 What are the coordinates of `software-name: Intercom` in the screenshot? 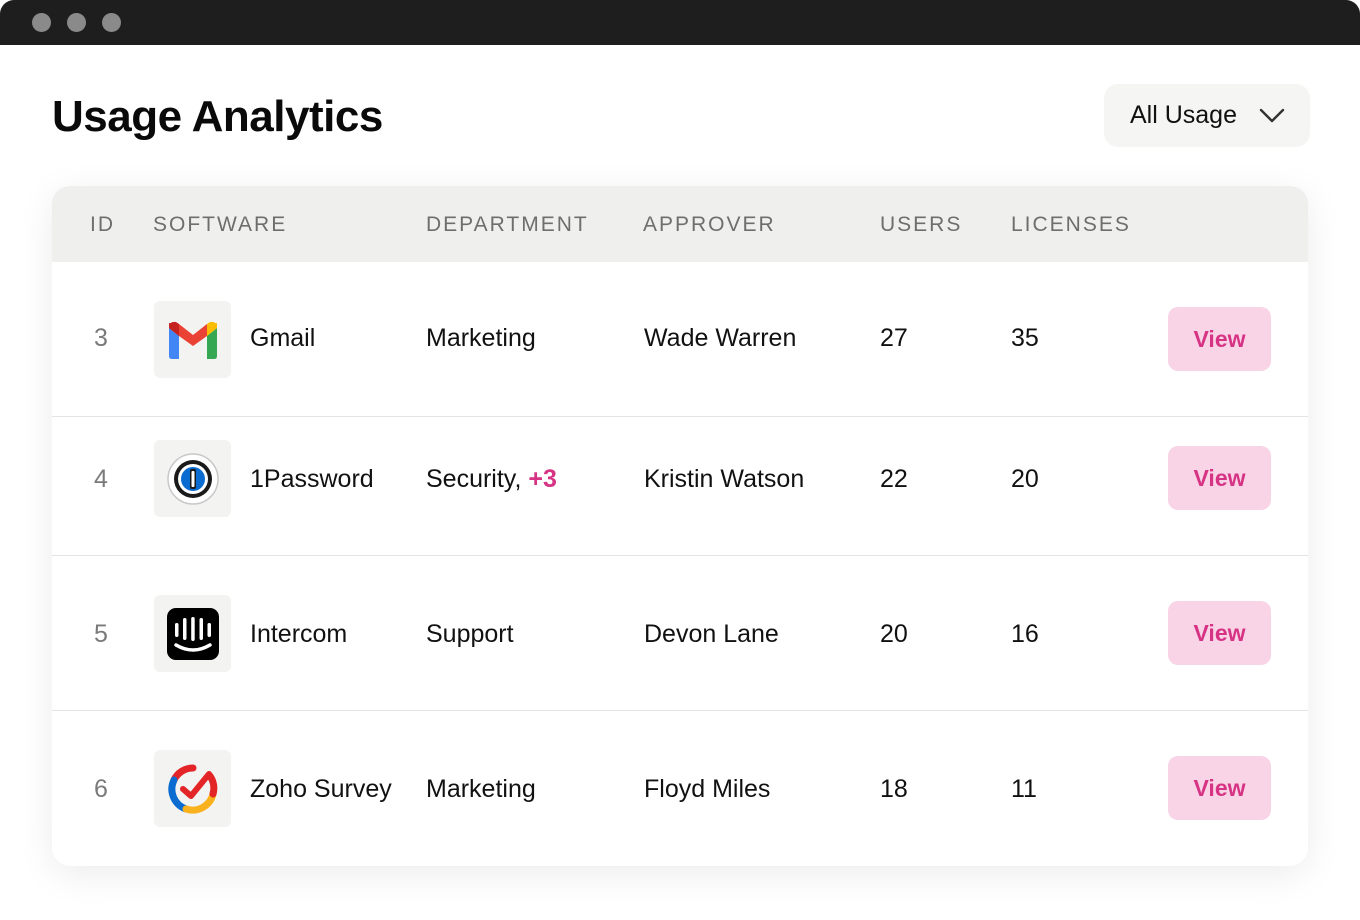 It's located at (299, 634).